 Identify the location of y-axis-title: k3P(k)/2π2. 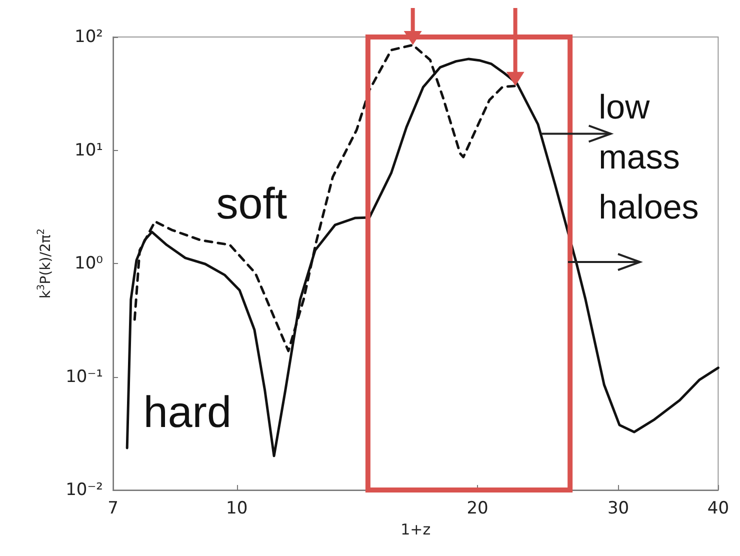
(45, 263).